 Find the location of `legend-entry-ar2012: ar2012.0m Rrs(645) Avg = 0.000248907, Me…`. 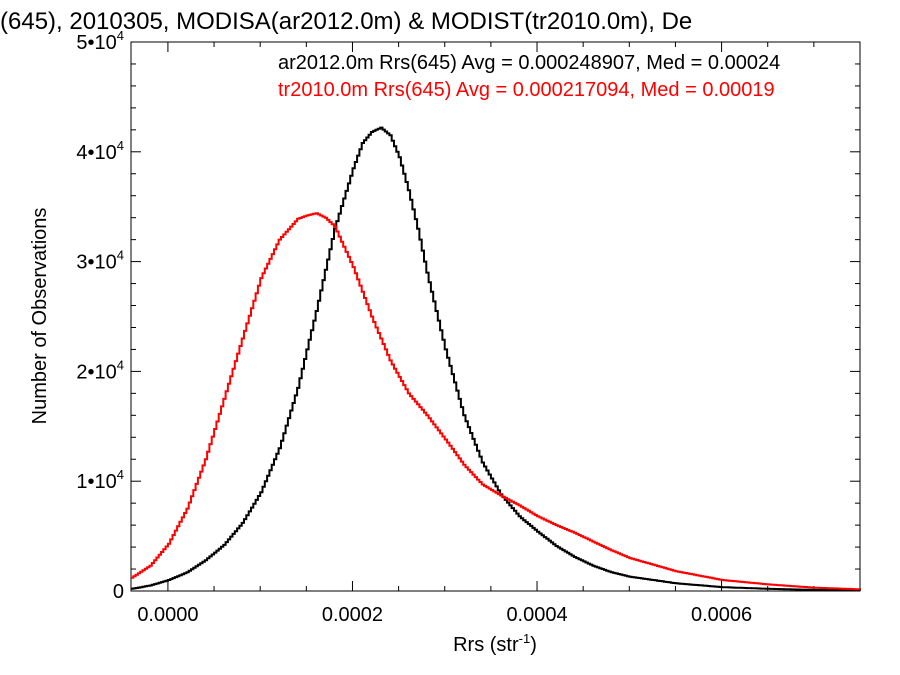

legend-entry-ar2012: ar2012.0m Rrs(645) Avg = 0.000248907, Me… is located at coordinates (529, 63).